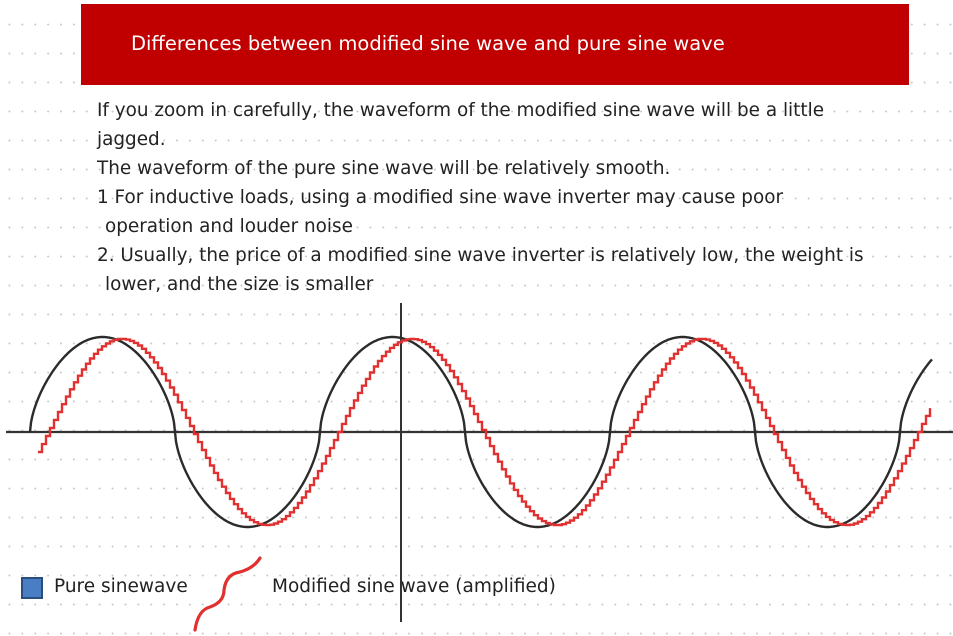 The width and height of the screenshot is (953, 636). I want to click on description-line: jagged., so click(131, 139).